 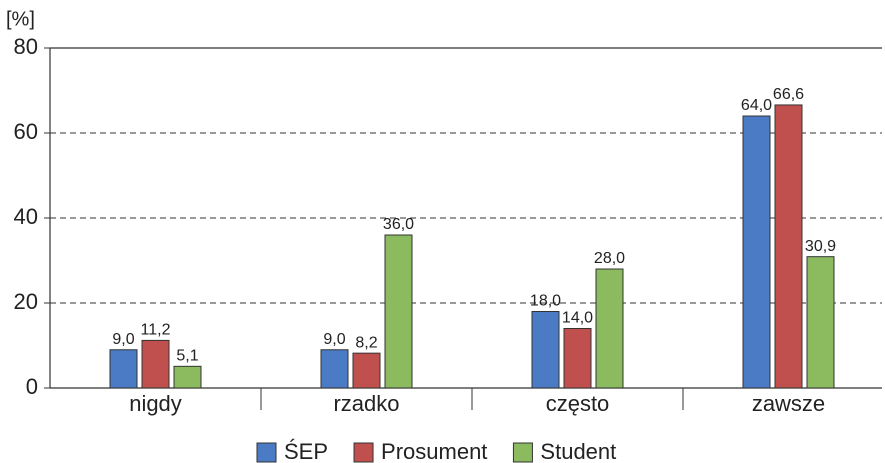 What do you see at coordinates (155, 403) in the screenshot?
I see `x-tick-label: nigdy` at bounding box center [155, 403].